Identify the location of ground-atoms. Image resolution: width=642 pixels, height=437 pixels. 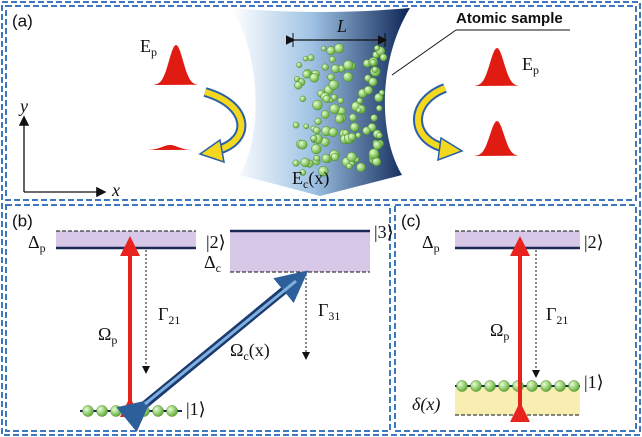
(130, 411).